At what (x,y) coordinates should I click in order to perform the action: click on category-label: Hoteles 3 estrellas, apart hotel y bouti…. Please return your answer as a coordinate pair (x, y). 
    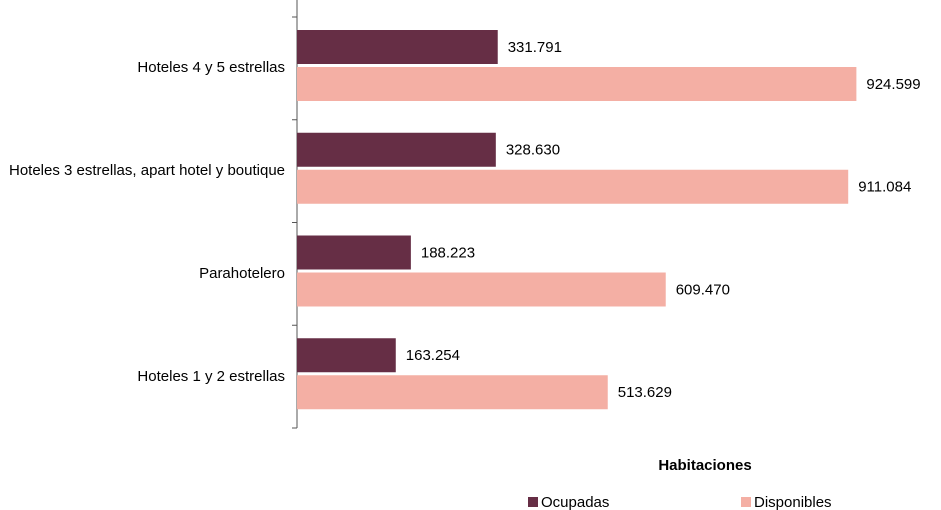
    Looking at the image, I should click on (142, 171).